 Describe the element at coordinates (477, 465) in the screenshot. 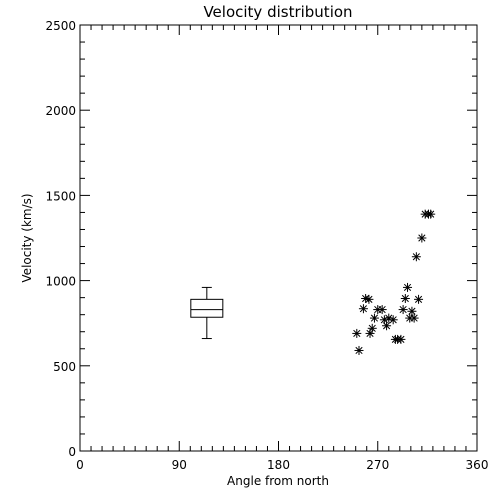

I see `x-tick-label: 360` at that location.